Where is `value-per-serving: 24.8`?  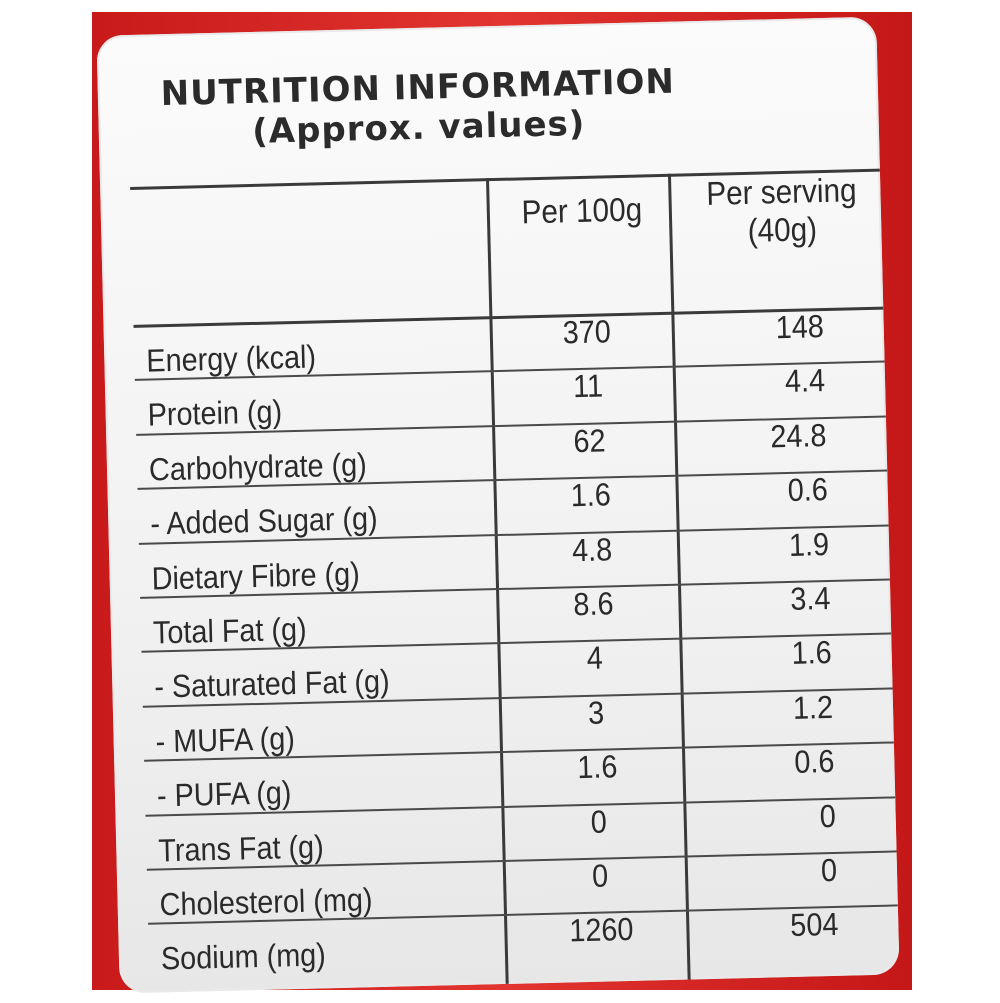 value-per-serving: 24.8 is located at coordinates (798, 435).